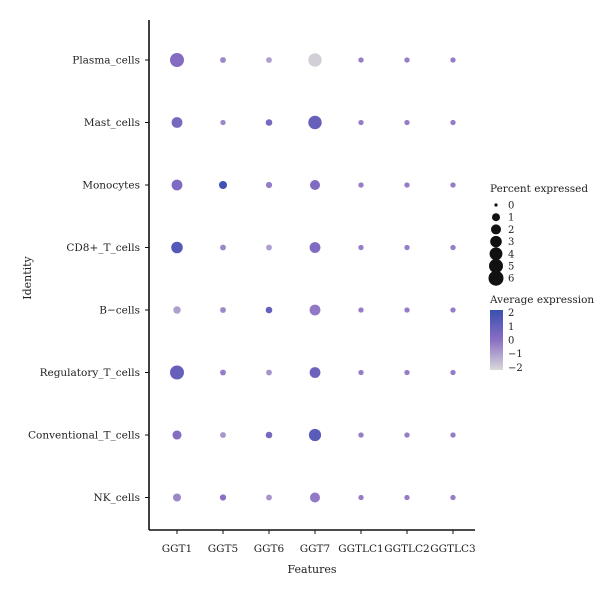  I want to click on x-tick-label: GGT6, so click(269, 549).